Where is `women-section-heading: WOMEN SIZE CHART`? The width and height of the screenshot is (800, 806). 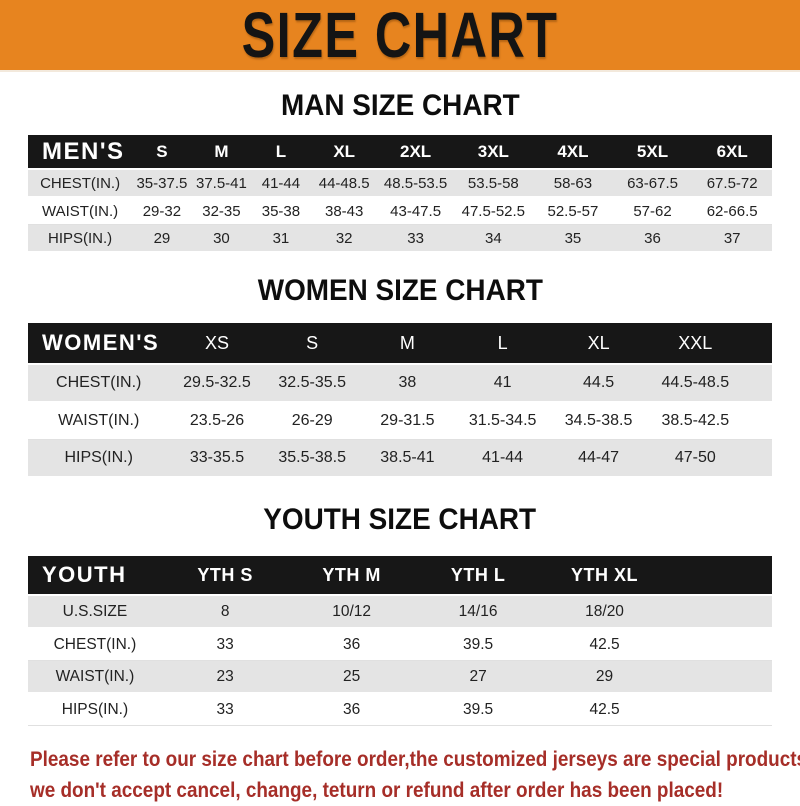
women-section-heading: WOMEN SIZE CHART is located at coordinates (400, 290).